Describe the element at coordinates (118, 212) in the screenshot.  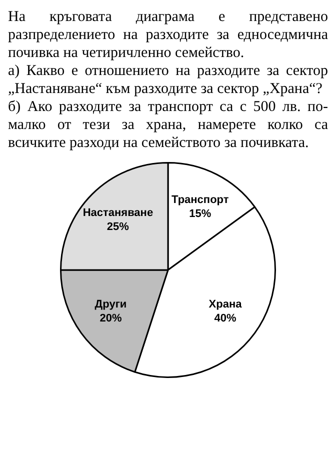
I see `slice-label: Настаняване` at that location.